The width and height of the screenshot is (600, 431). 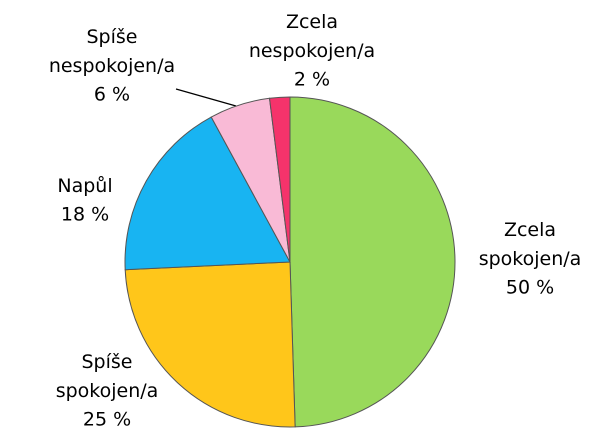 I want to click on category-label: Zcela nespokojen/a, so click(x=312, y=36).